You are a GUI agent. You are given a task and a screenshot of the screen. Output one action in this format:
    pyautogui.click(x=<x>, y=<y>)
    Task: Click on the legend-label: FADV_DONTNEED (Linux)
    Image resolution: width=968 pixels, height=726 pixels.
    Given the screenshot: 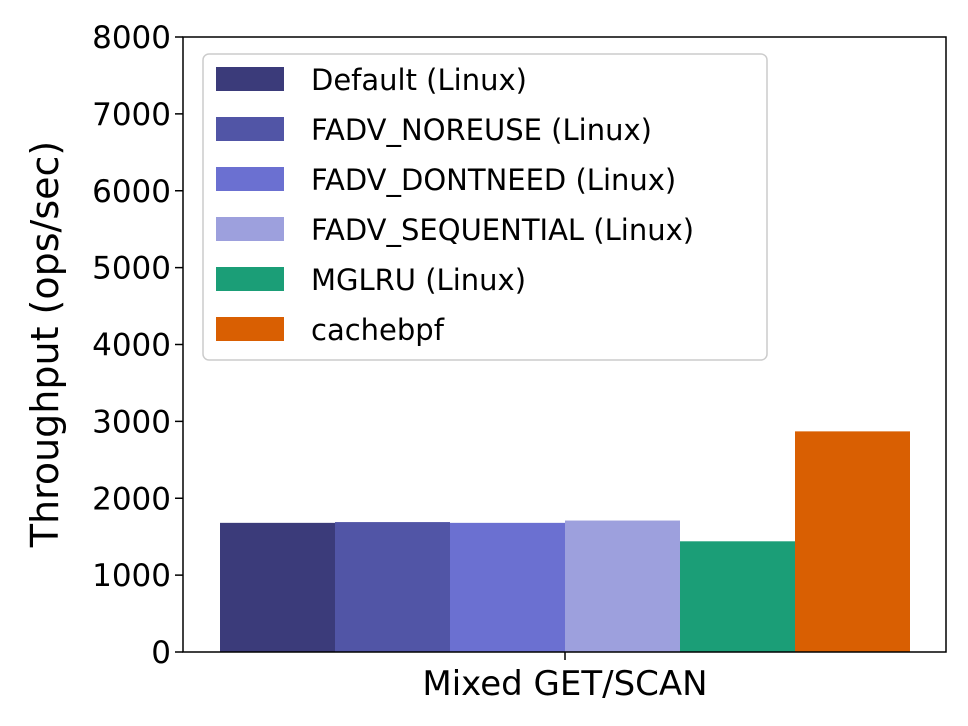 What is the action you would take?
    pyautogui.click(x=493, y=180)
    